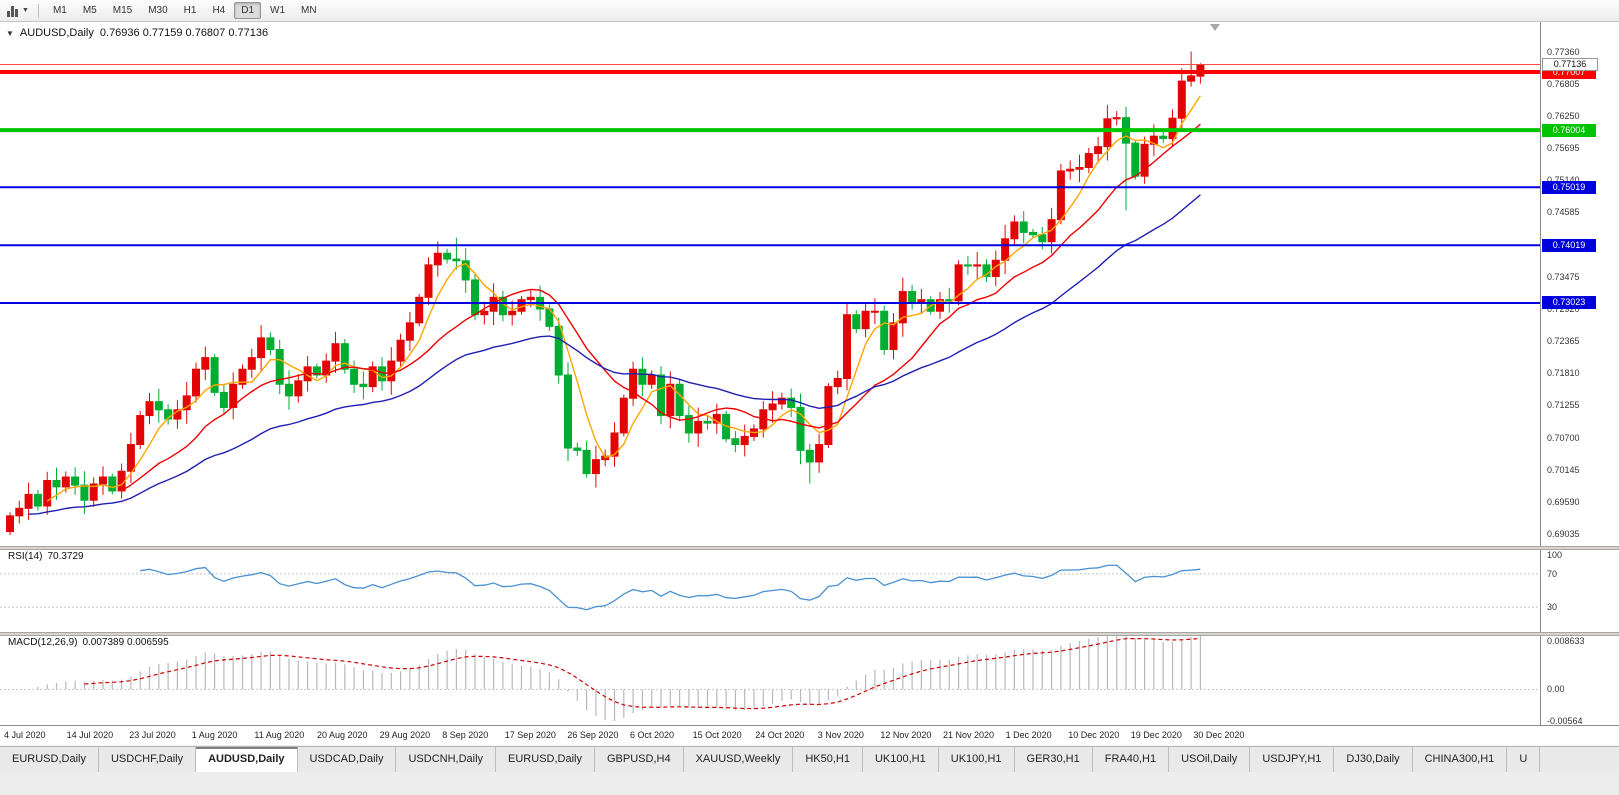 Image resolution: width=1619 pixels, height=795 pixels. What do you see at coordinates (906, 735) in the screenshot?
I see `x-axis-label: 12 Nov 2020` at bounding box center [906, 735].